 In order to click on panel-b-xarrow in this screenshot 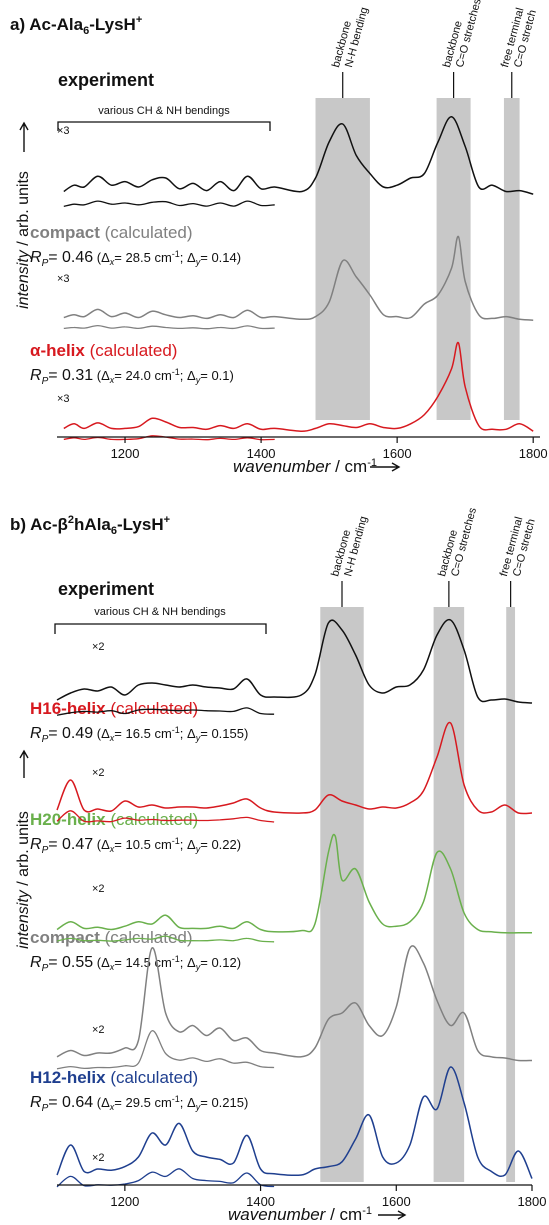, I will do `click(392, 1215)`.